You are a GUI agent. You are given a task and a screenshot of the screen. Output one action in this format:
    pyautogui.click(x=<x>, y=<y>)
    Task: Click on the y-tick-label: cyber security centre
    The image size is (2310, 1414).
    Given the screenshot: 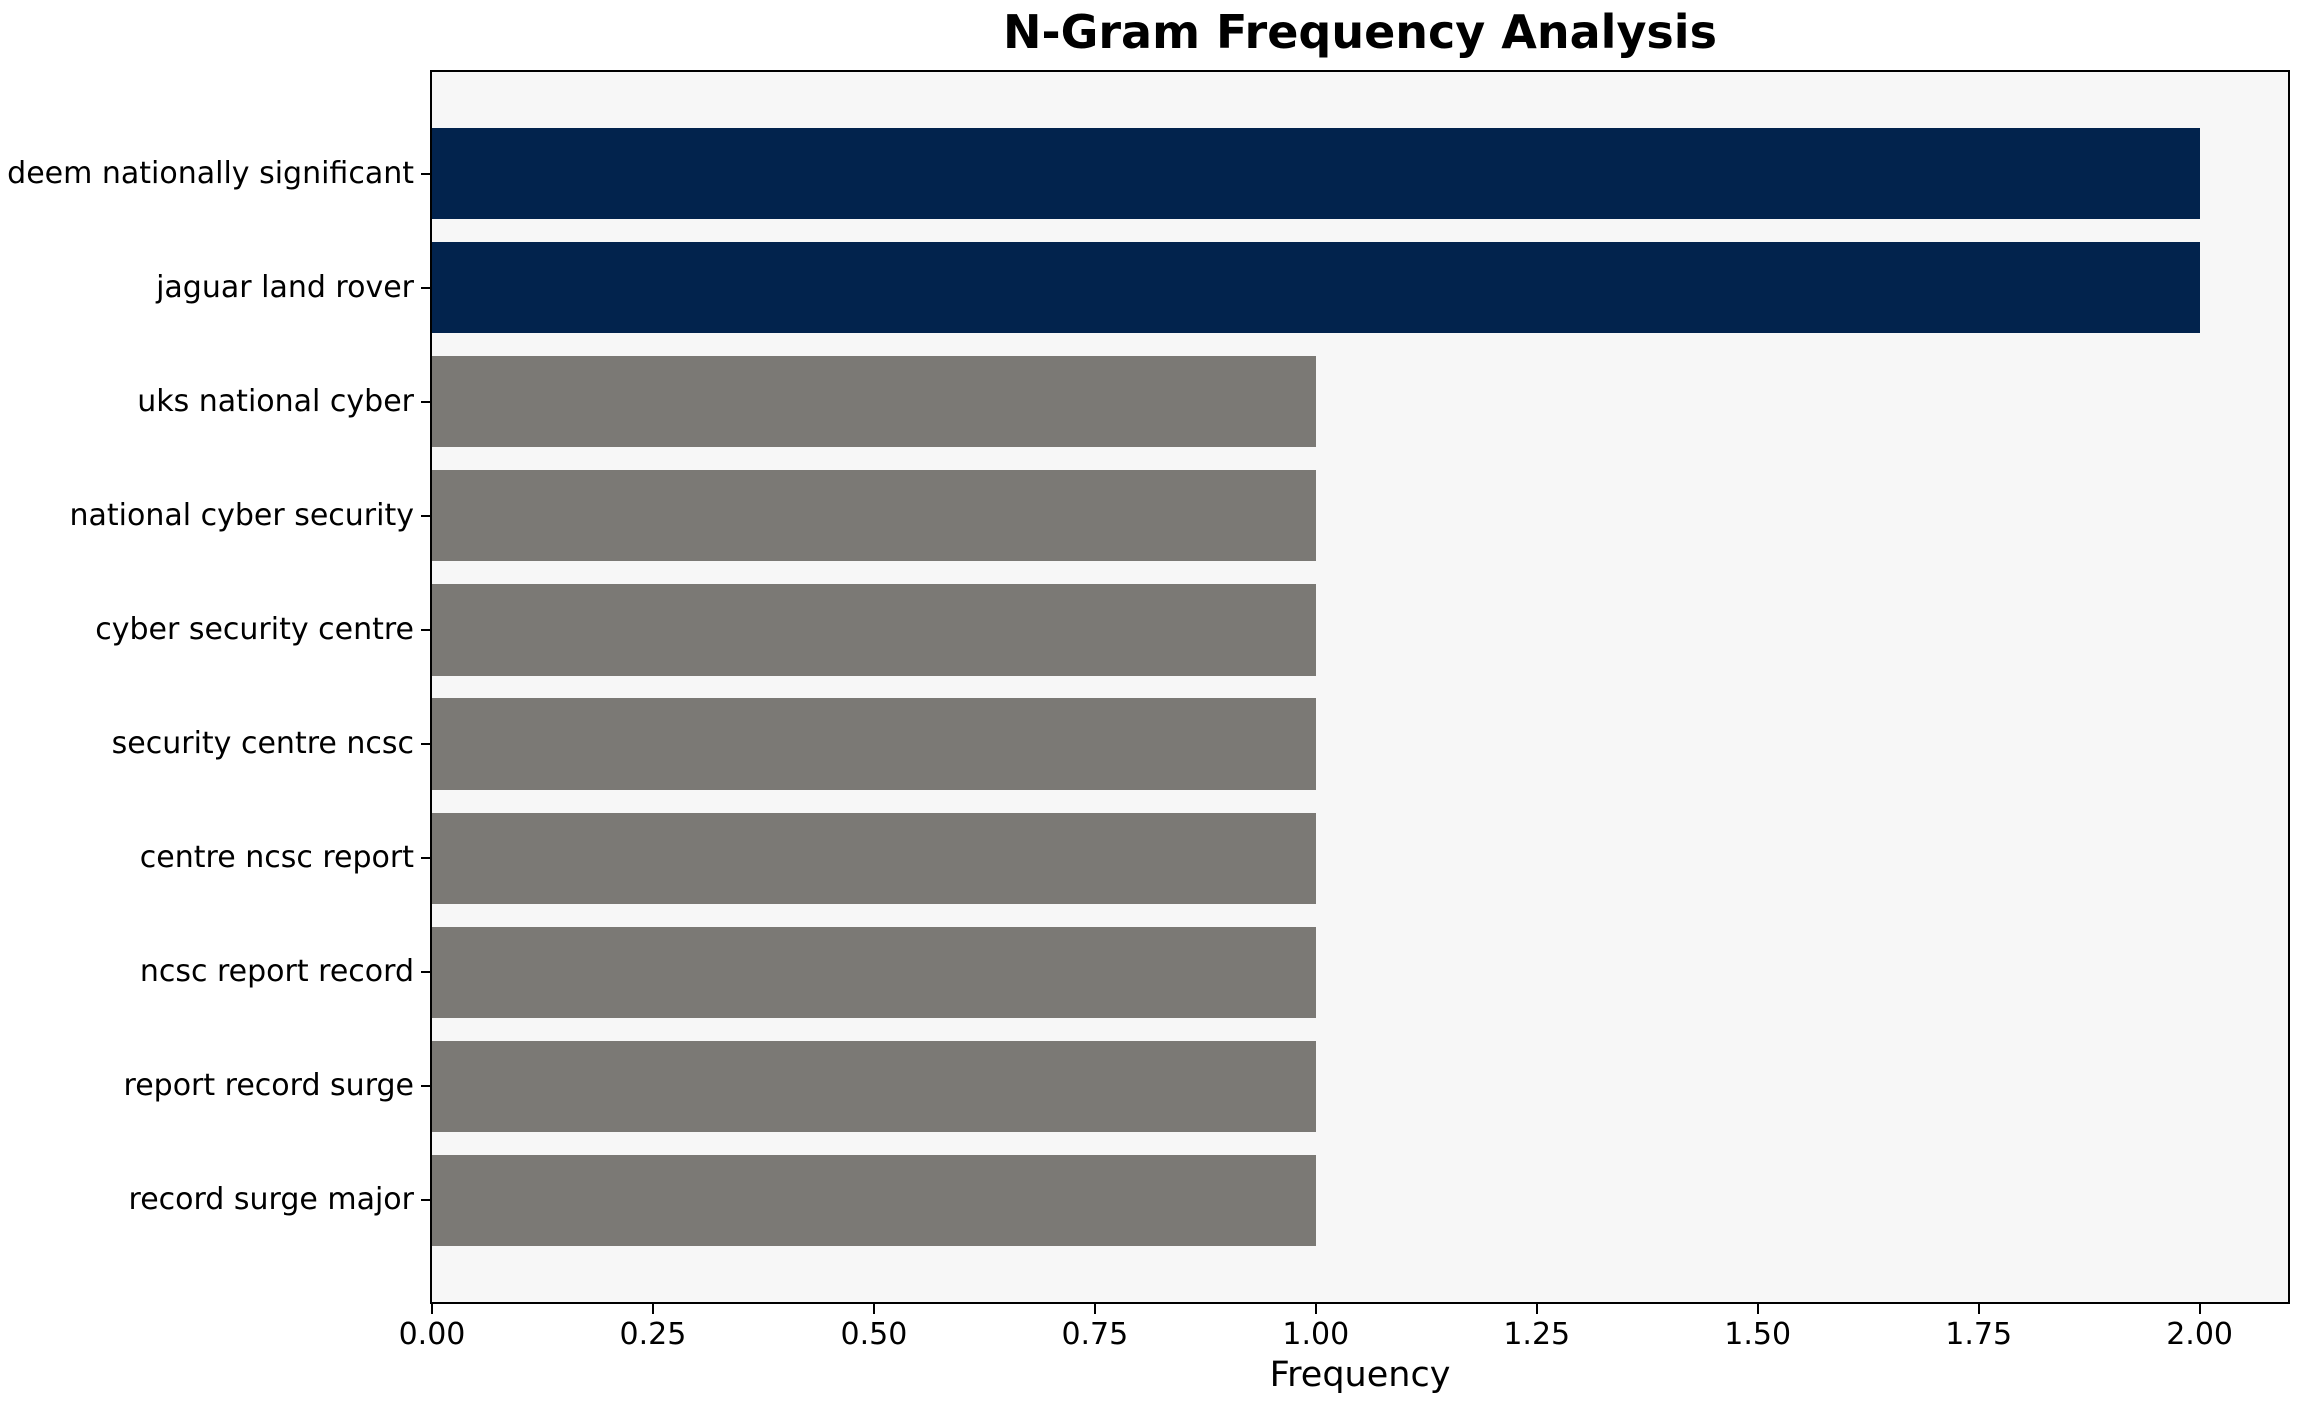 What is the action you would take?
    pyautogui.click(x=254, y=629)
    